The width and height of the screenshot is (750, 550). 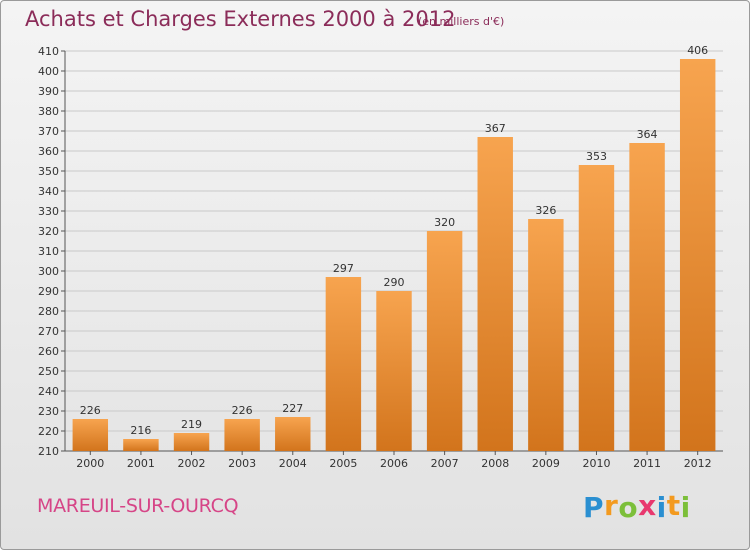 I want to click on bar-2010, so click(x=596, y=308).